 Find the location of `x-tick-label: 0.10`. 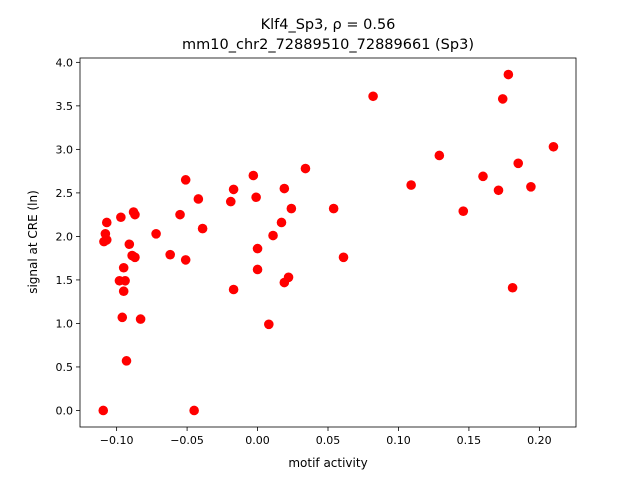

x-tick-label: 0.10 is located at coordinates (398, 440).